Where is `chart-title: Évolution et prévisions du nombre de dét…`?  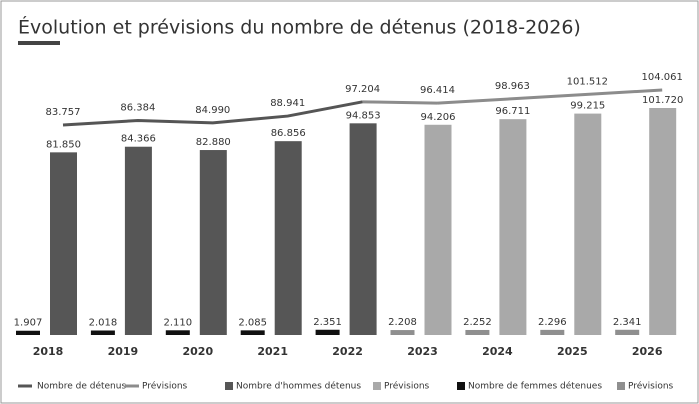
chart-title: Évolution et prévisions du nombre de dét… is located at coordinates (299, 27).